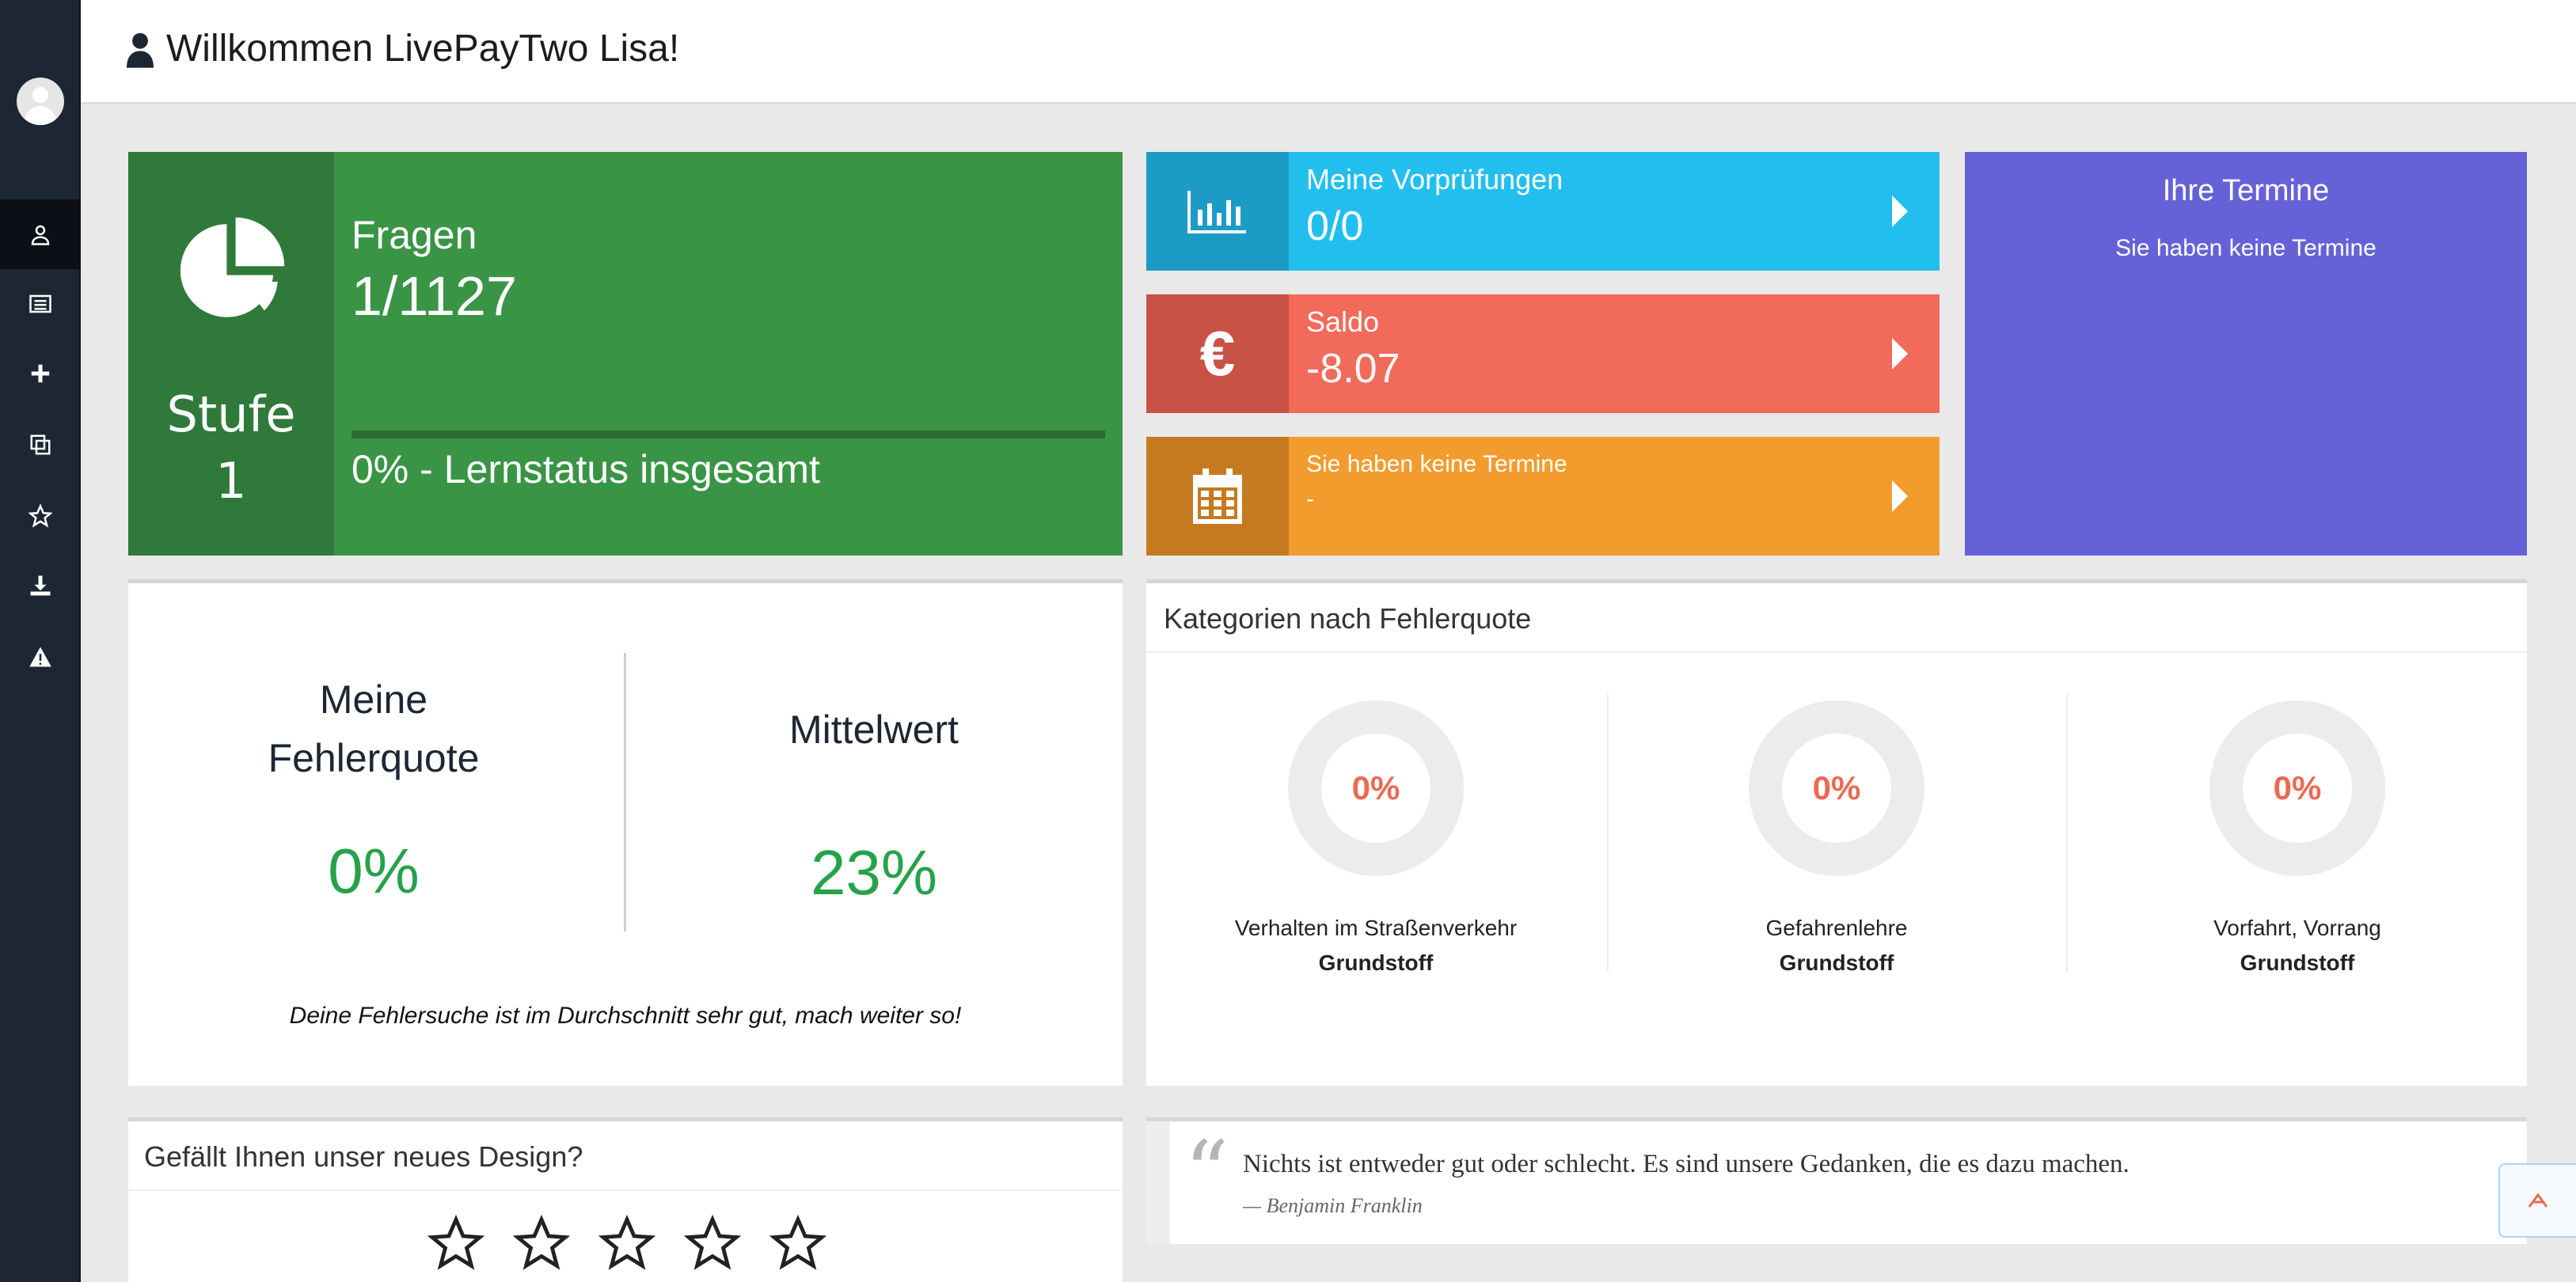 This screenshot has height=1282, width=2576. What do you see at coordinates (1218, 353) in the screenshot?
I see `euro-icon: €` at bounding box center [1218, 353].